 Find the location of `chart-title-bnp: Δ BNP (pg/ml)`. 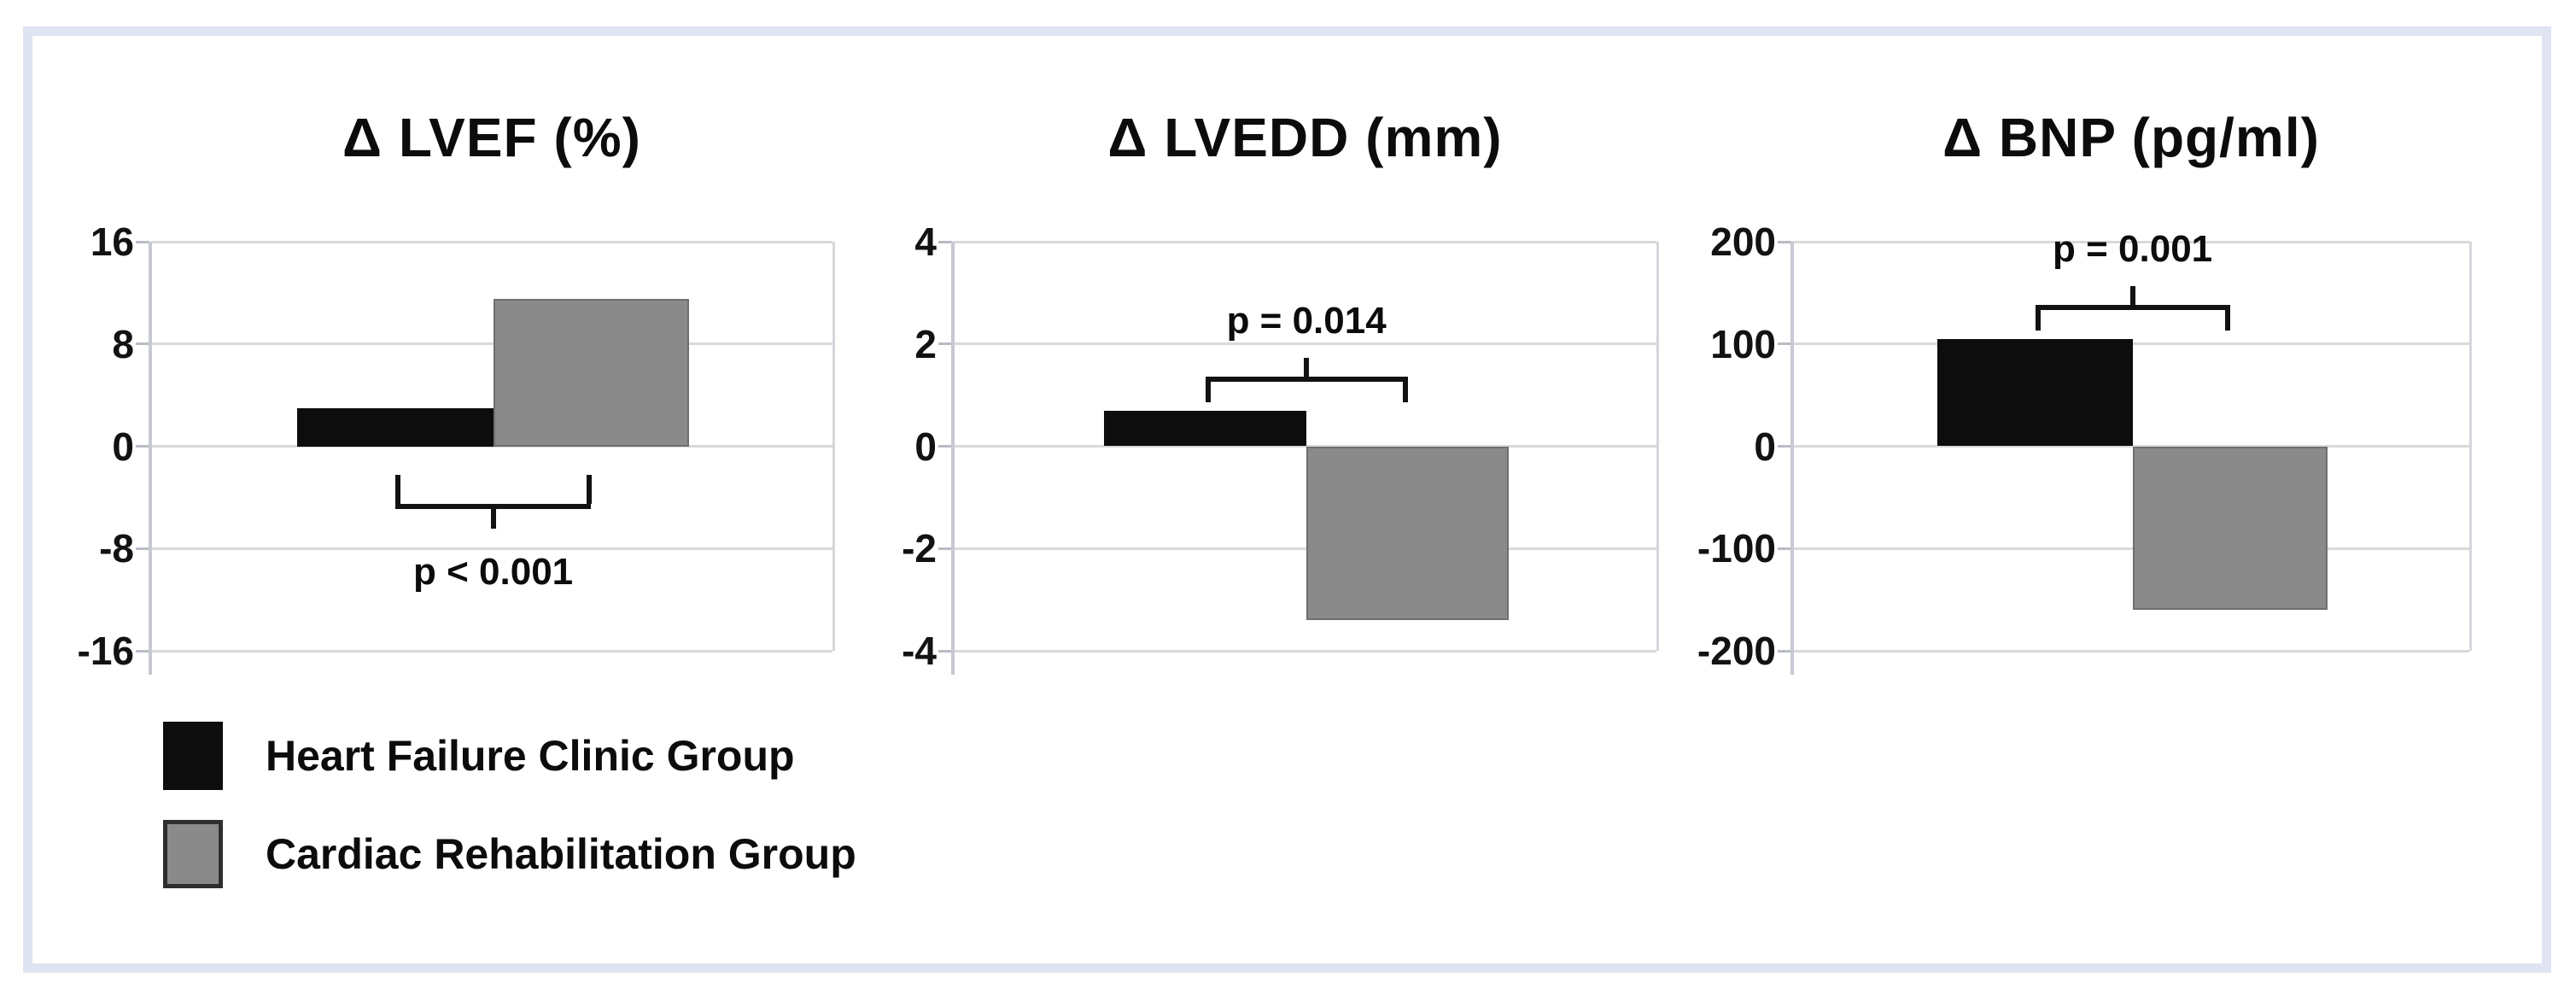

chart-title-bnp: Δ BNP (pg/ml) is located at coordinates (2131, 138).